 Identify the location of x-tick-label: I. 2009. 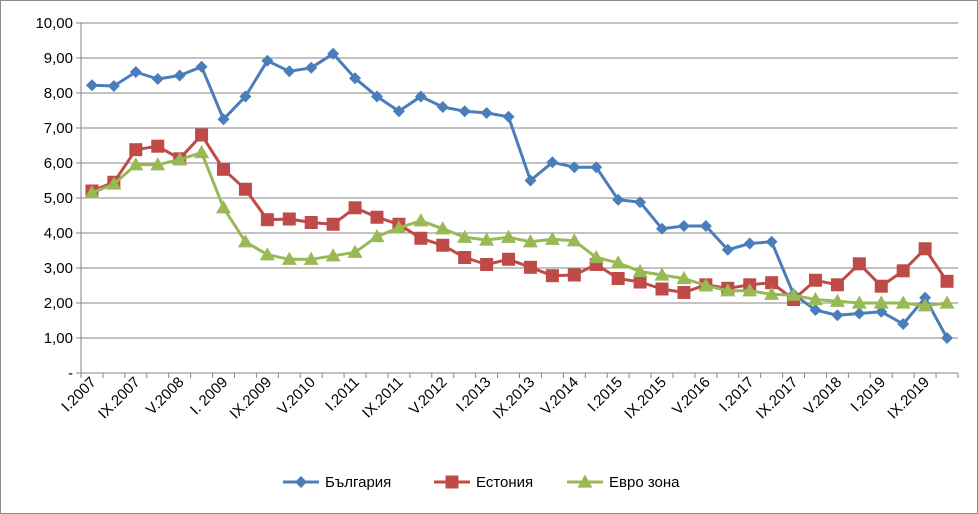
(209, 396).